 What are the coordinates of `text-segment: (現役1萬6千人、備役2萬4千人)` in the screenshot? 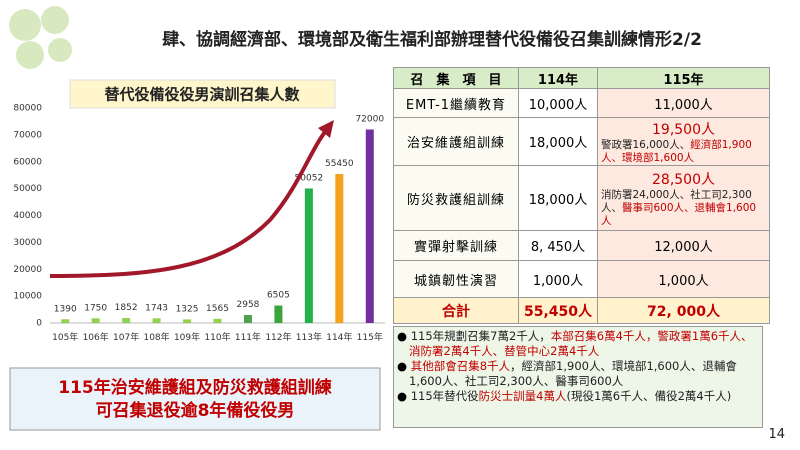 It's located at (649, 396).